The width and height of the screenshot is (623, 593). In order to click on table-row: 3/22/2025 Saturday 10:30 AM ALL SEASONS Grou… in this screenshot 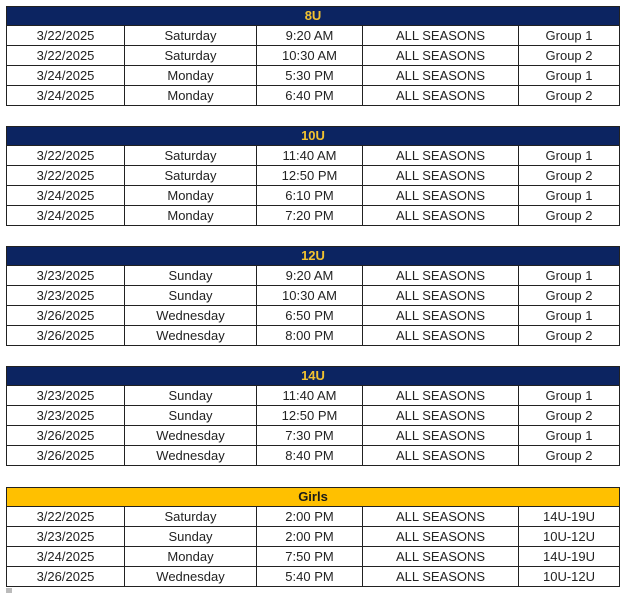, I will do `click(313, 55)`.